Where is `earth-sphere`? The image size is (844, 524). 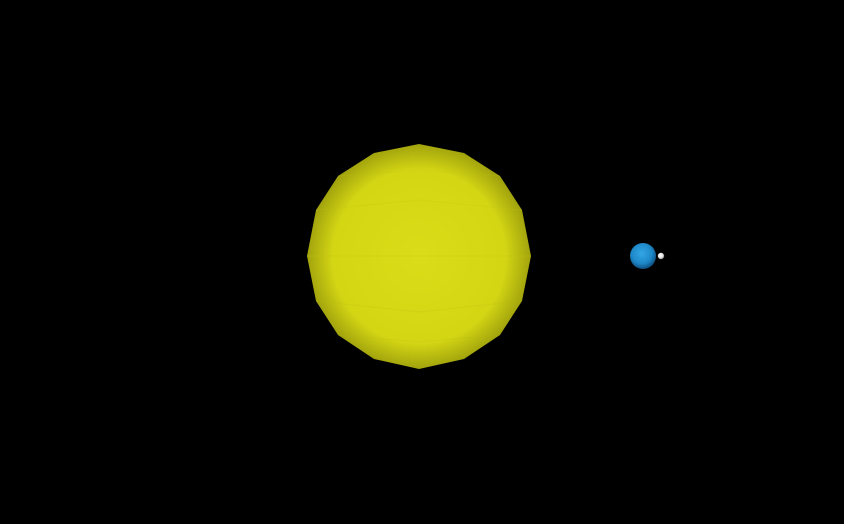 earth-sphere is located at coordinates (643, 256).